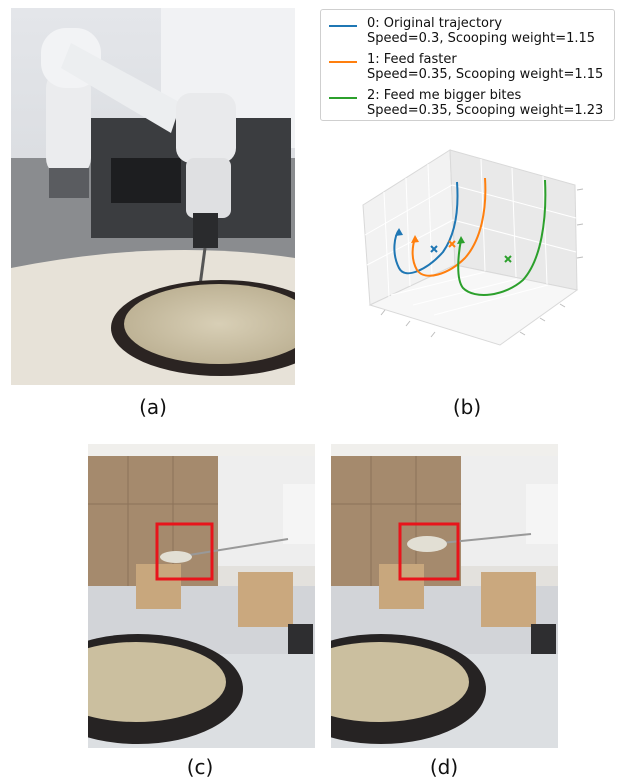 Image resolution: width=623 pixels, height=780 pixels. What do you see at coordinates (444, 95) in the screenshot?
I see `legend-series-name: 2: Feed me bigger bites` at bounding box center [444, 95].